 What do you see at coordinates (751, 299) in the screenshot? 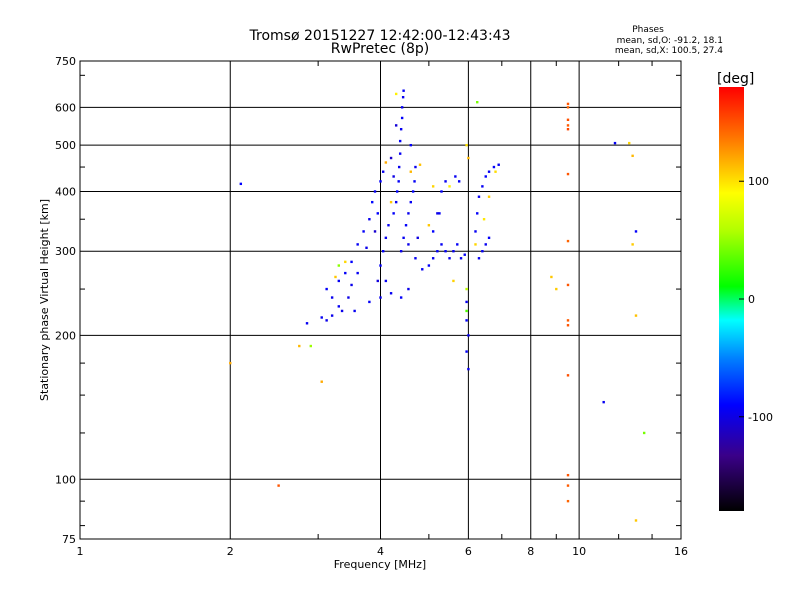
I see `colorbar-tick-label: 0` at bounding box center [751, 299].